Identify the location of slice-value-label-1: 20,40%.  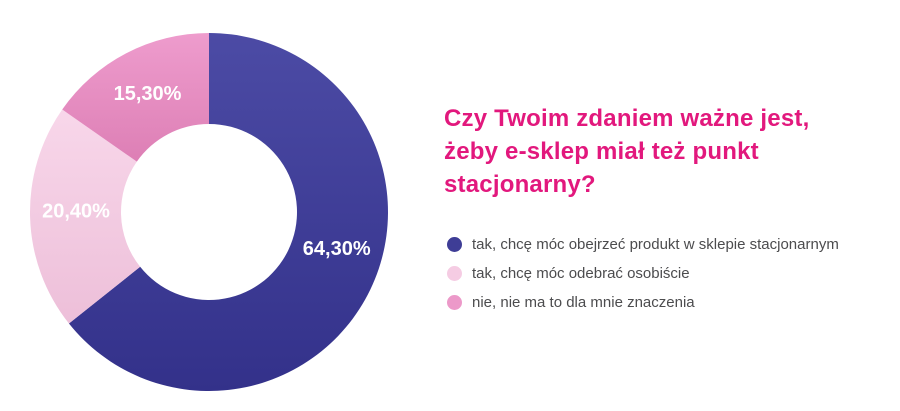
(76, 212).